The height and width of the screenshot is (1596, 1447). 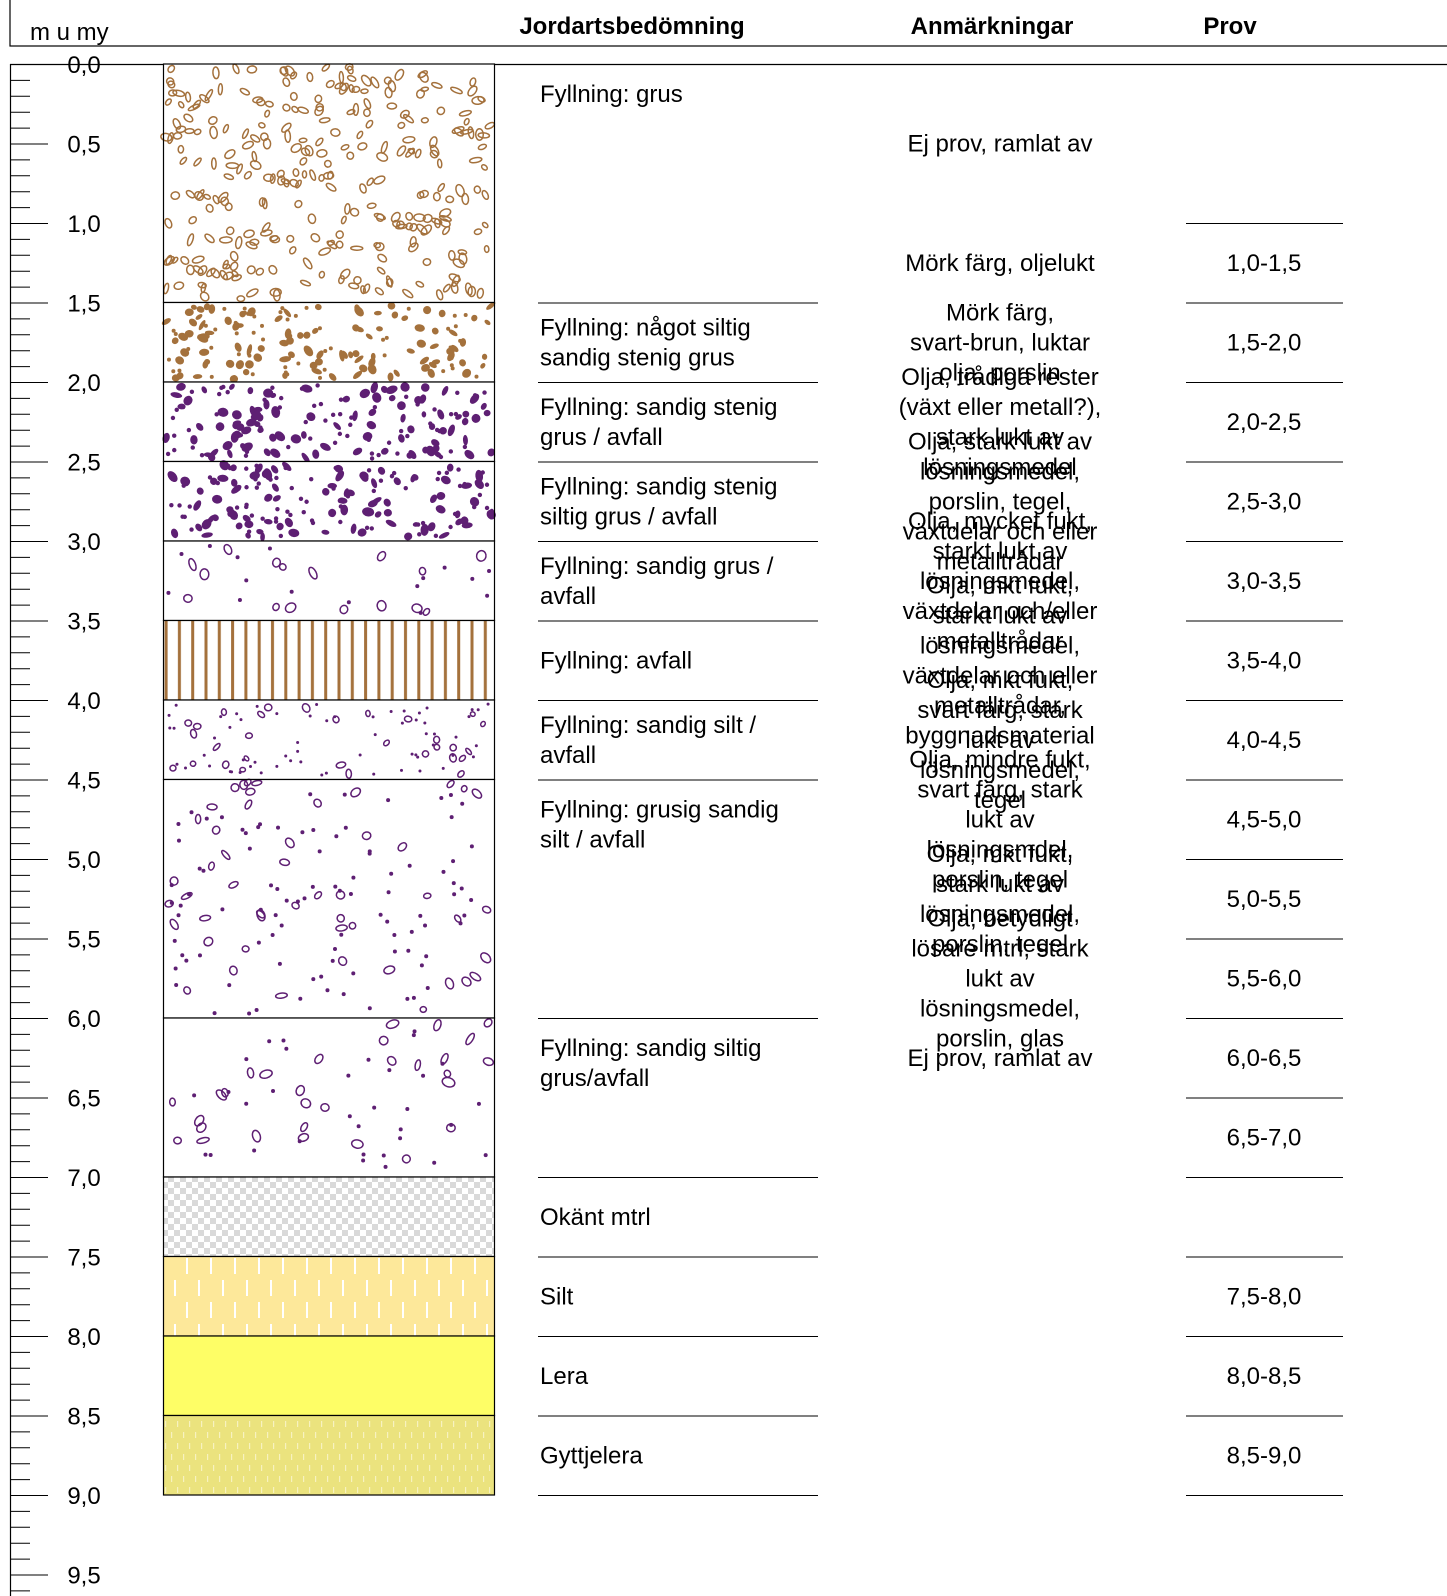 I want to click on remark-text: byggnadsmaterial, so click(x=999, y=735).